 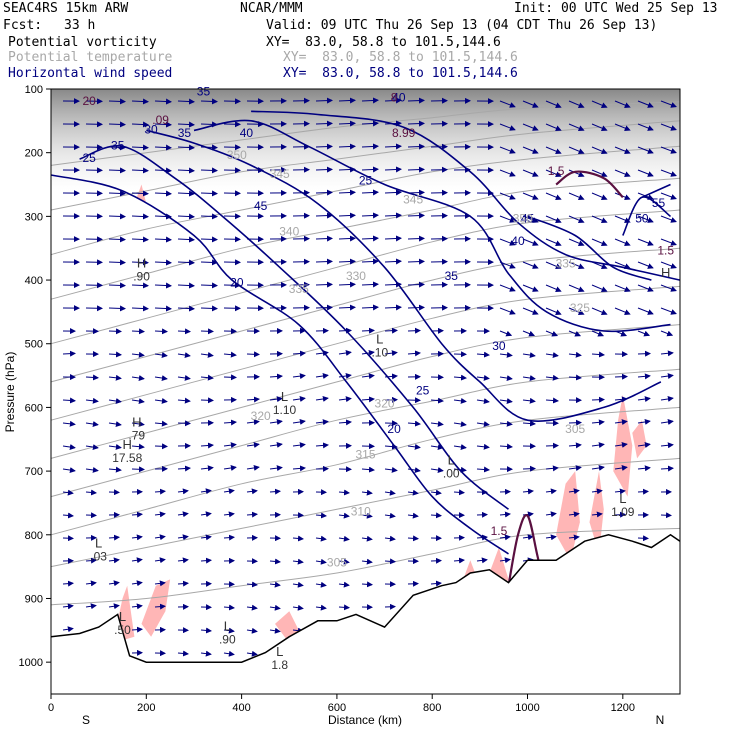 I want to click on wind-speed-label: 35, so click(x=204, y=91).